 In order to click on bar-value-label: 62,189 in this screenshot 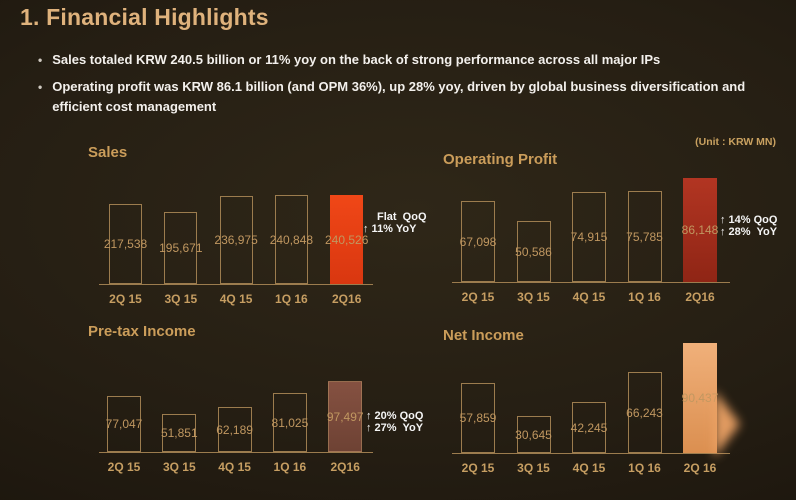, I will do `click(234, 429)`.